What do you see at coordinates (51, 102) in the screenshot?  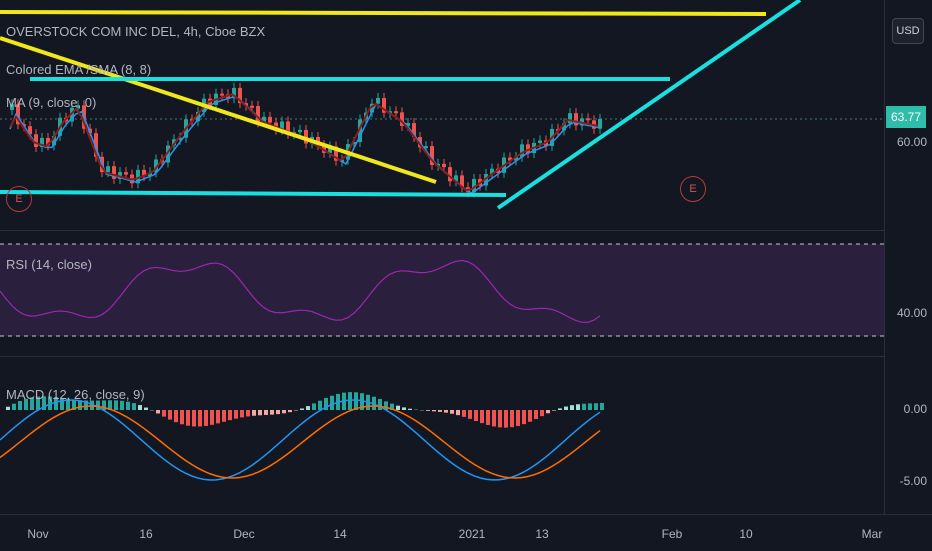 I see `ma-indicator-label: MA (9, close, 0)` at bounding box center [51, 102].